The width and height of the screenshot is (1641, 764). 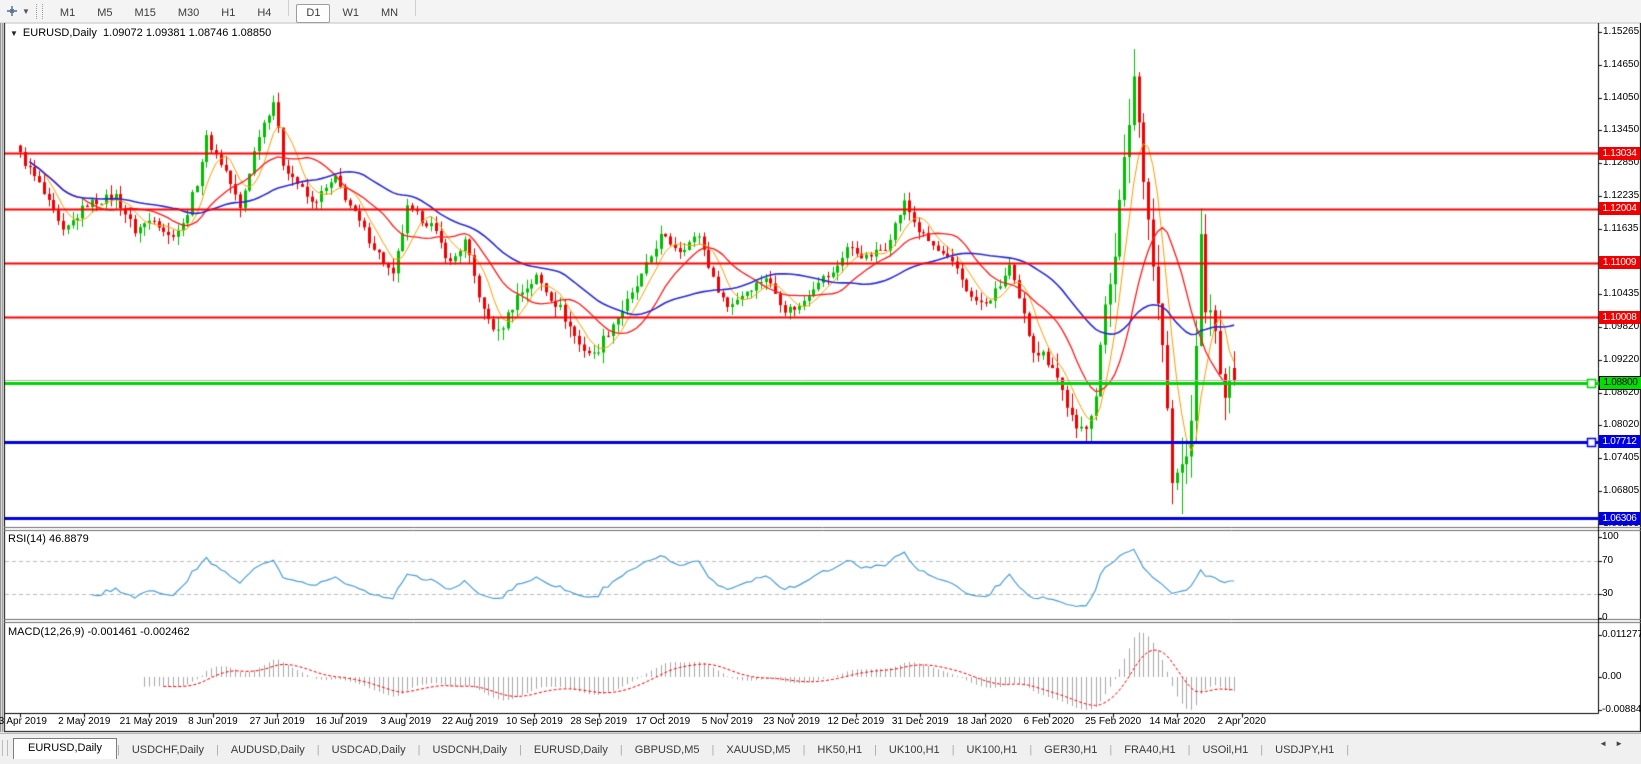 I want to click on rsi-scale-label: 70, so click(x=1608, y=561).